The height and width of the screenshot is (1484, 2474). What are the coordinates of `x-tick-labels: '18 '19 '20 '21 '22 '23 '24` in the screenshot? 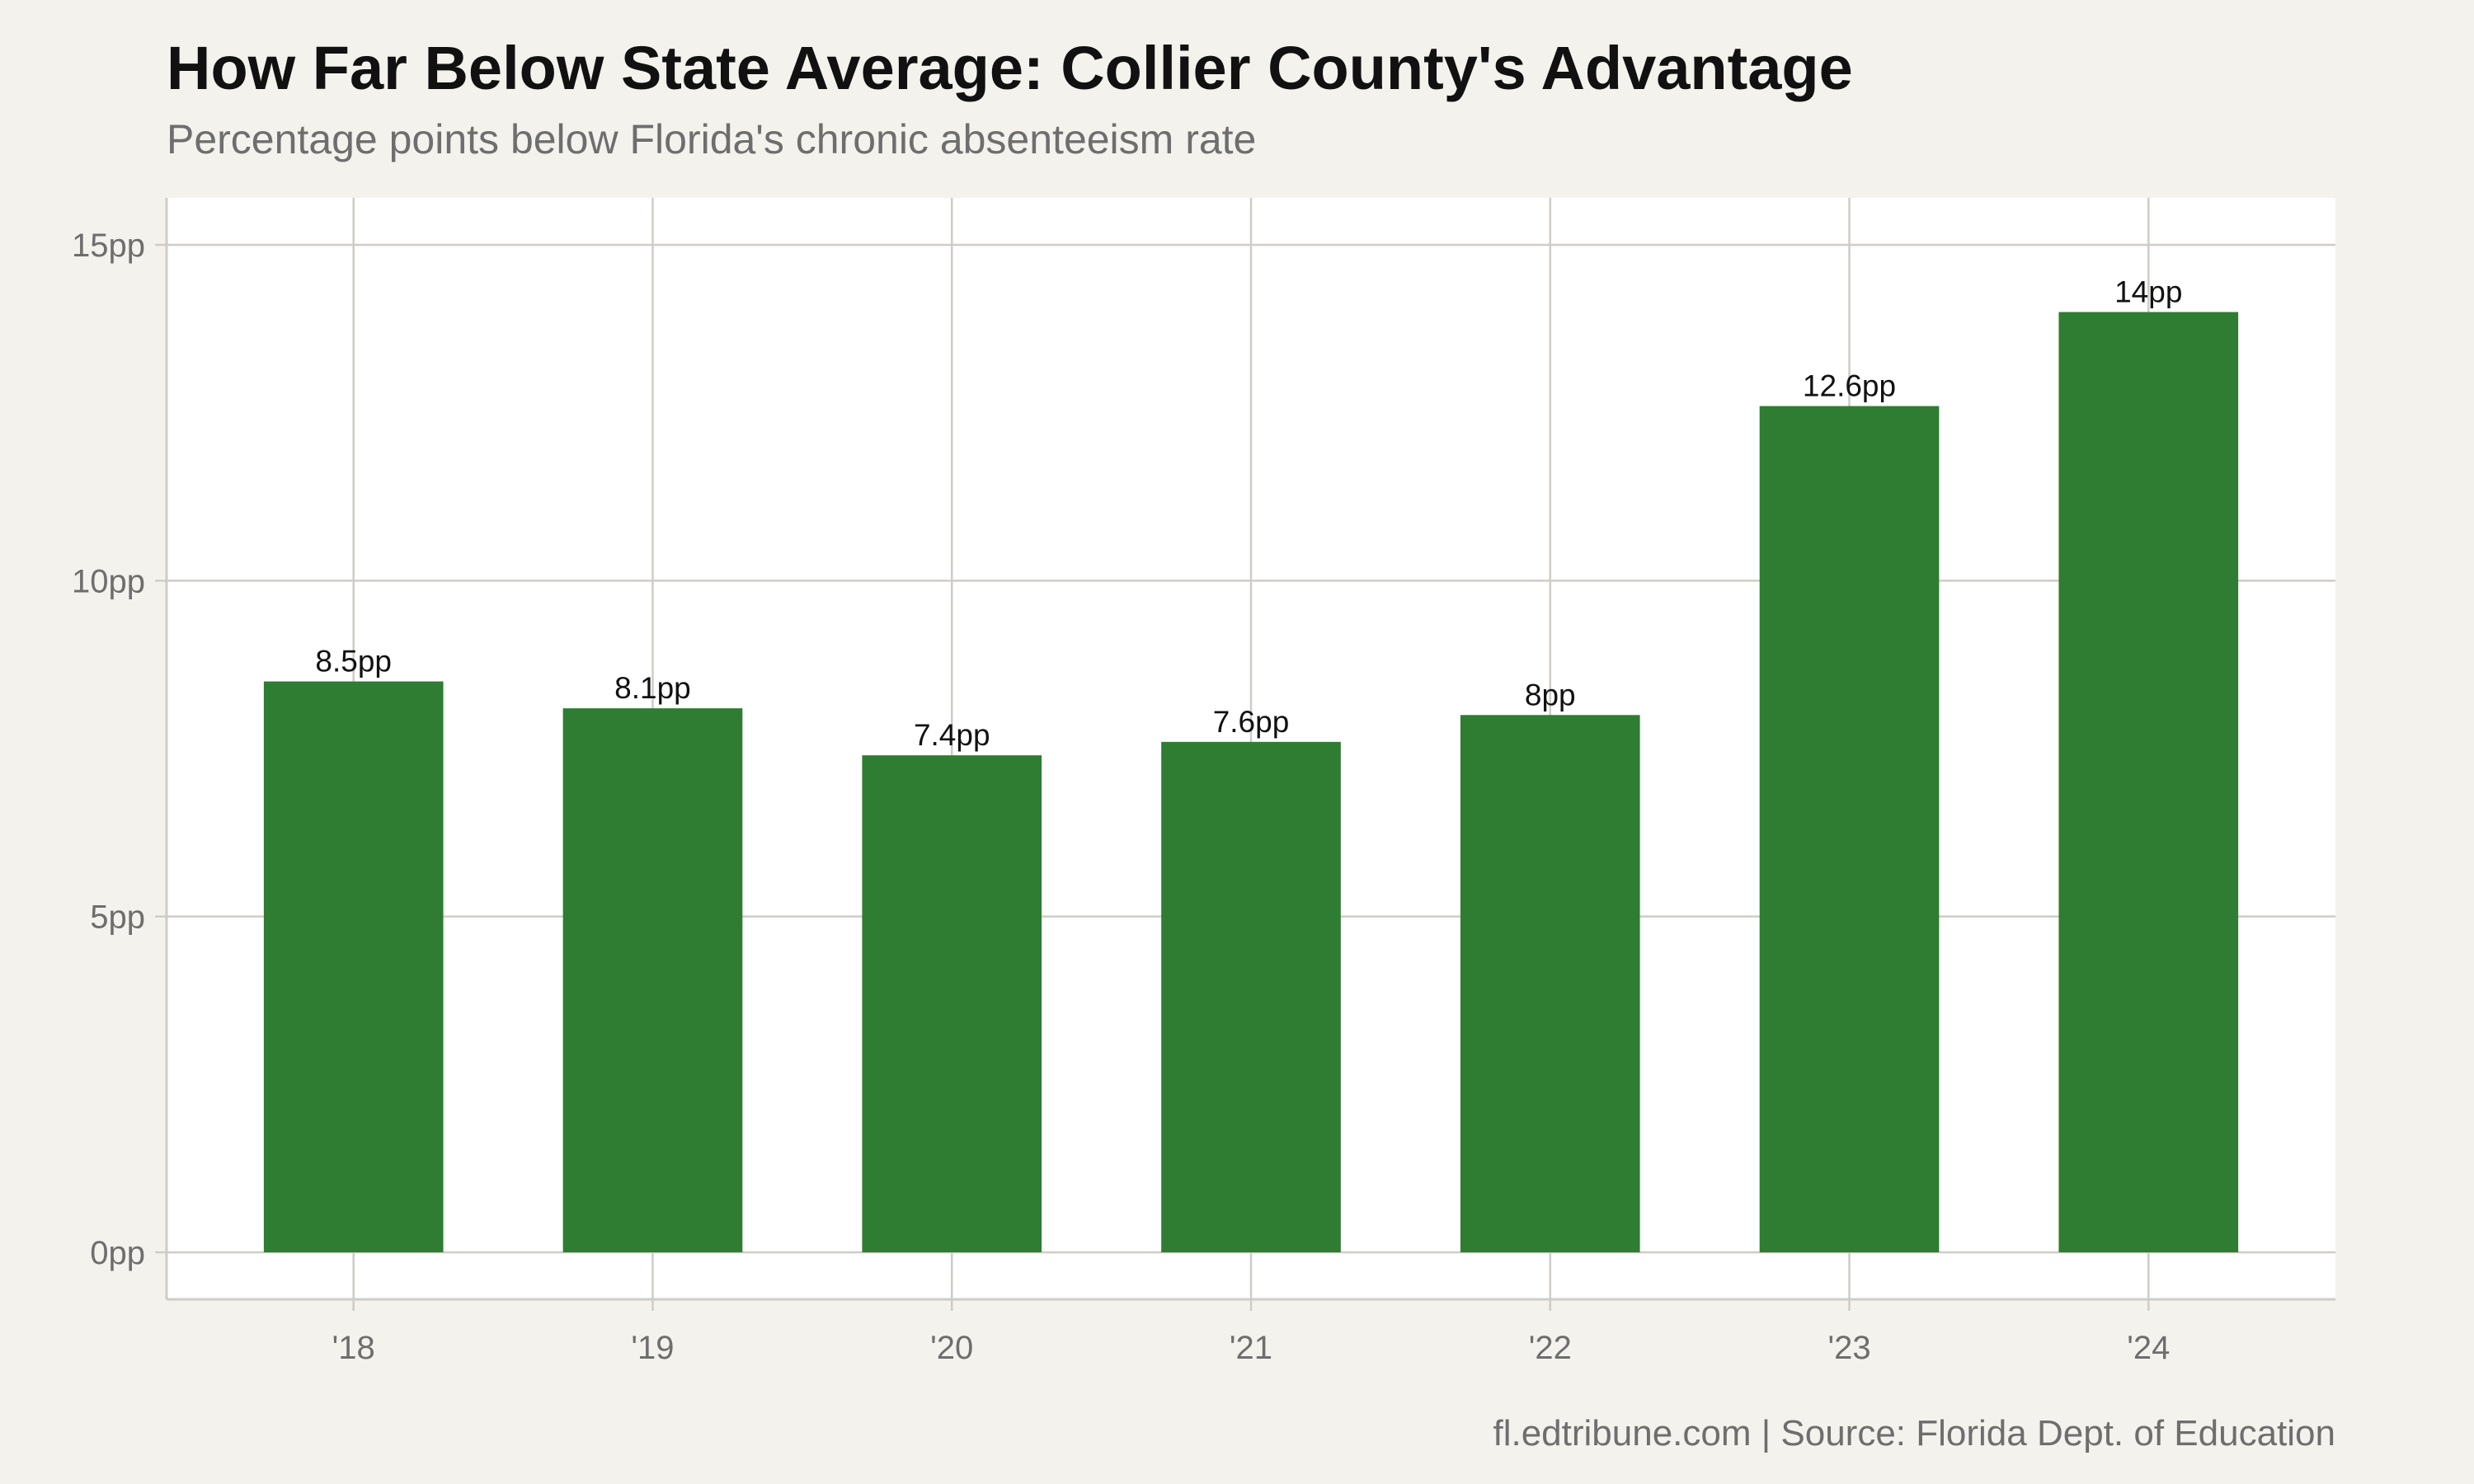 It's located at (1251, 1332).